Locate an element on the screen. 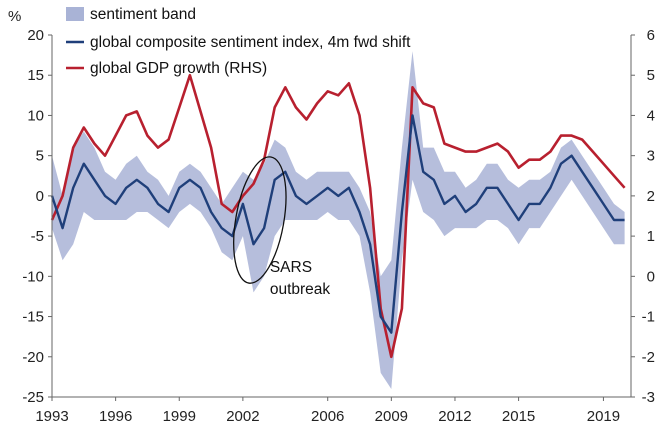 This screenshot has width=659, height=434. y-right-tick-label: 2 is located at coordinates (651, 196).